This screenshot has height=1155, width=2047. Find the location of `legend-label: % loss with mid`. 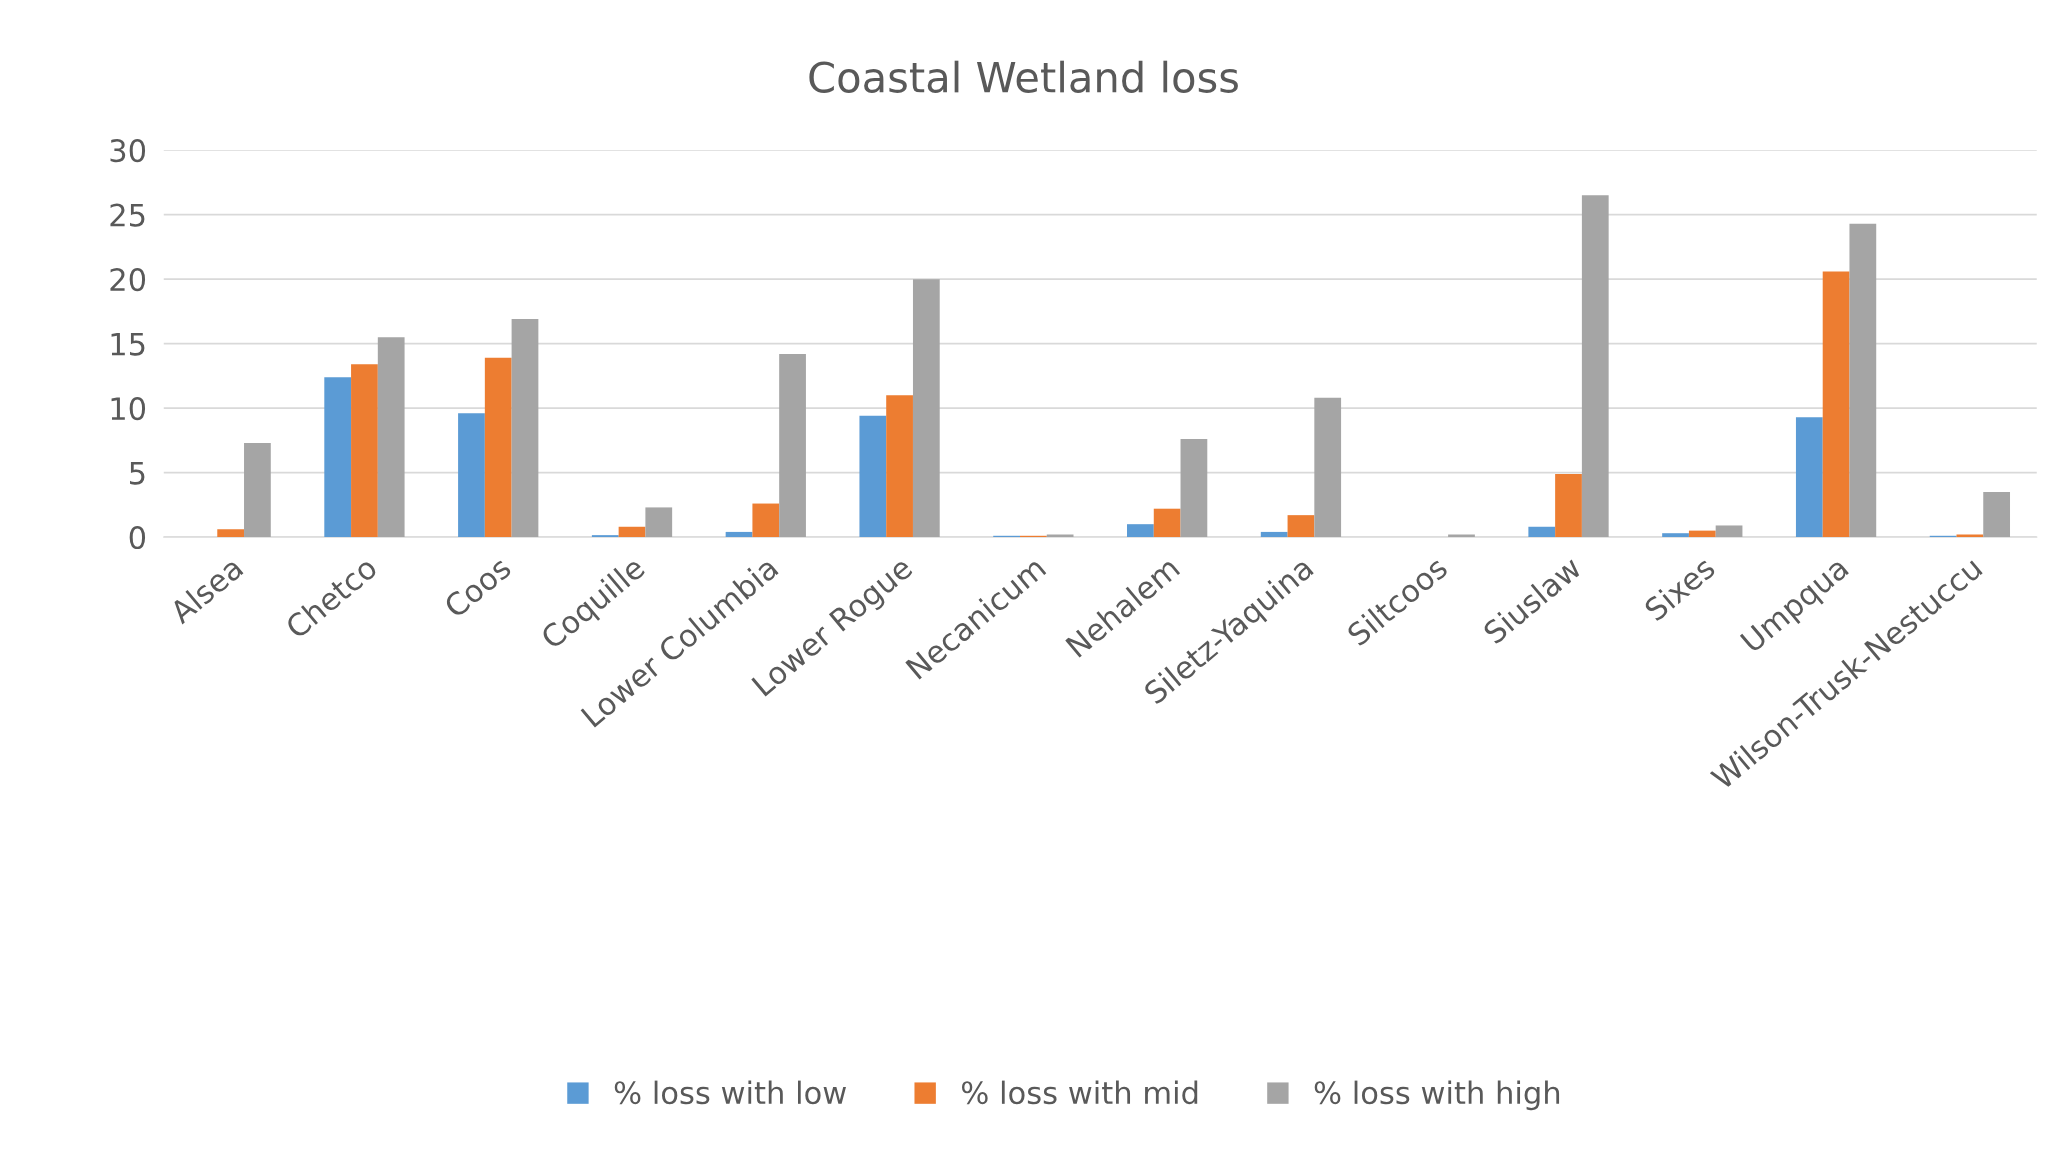

legend-label: % loss with mid is located at coordinates (1079, 1092).